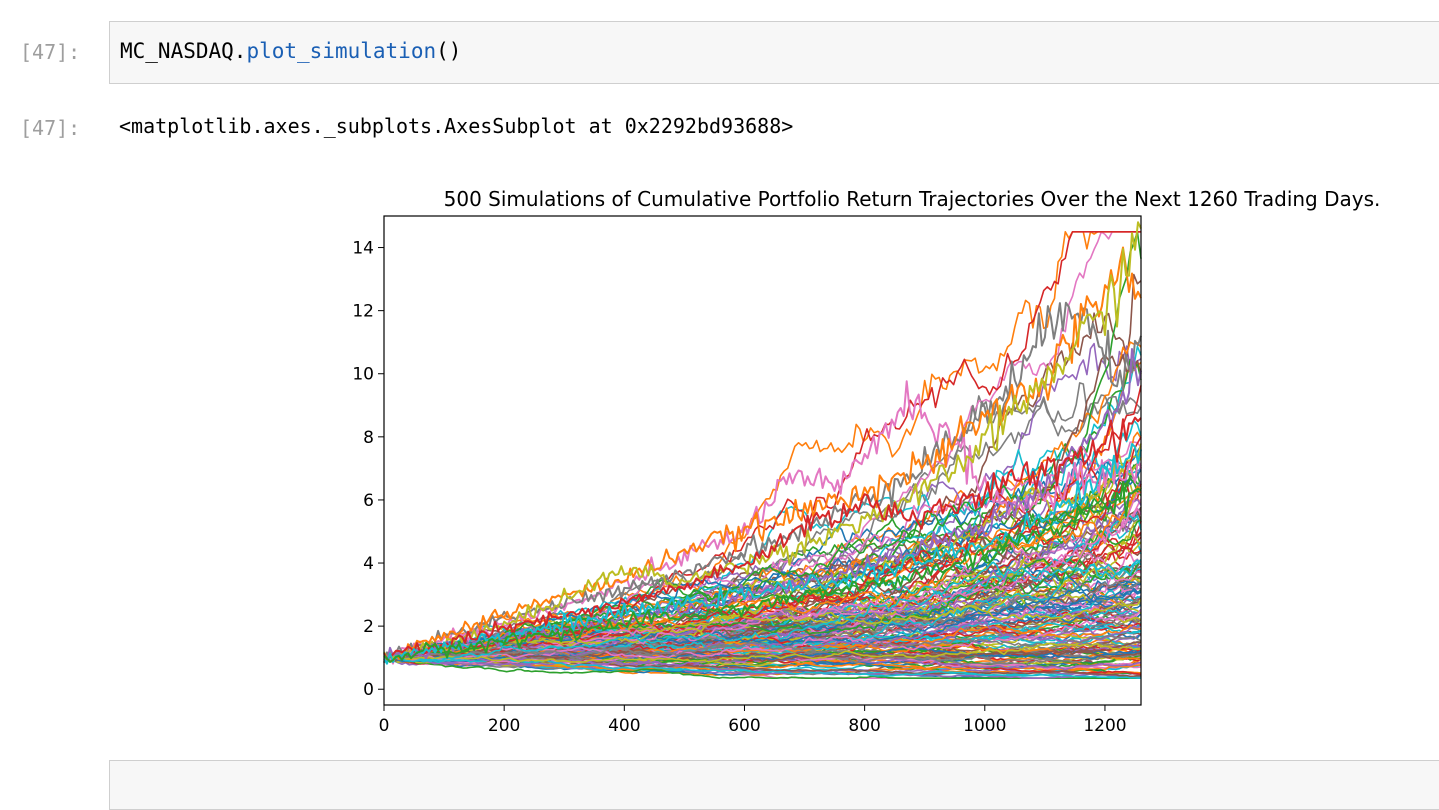  What do you see at coordinates (368, 627) in the screenshot?
I see `y-tick-label: 2` at bounding box center [368, 627].